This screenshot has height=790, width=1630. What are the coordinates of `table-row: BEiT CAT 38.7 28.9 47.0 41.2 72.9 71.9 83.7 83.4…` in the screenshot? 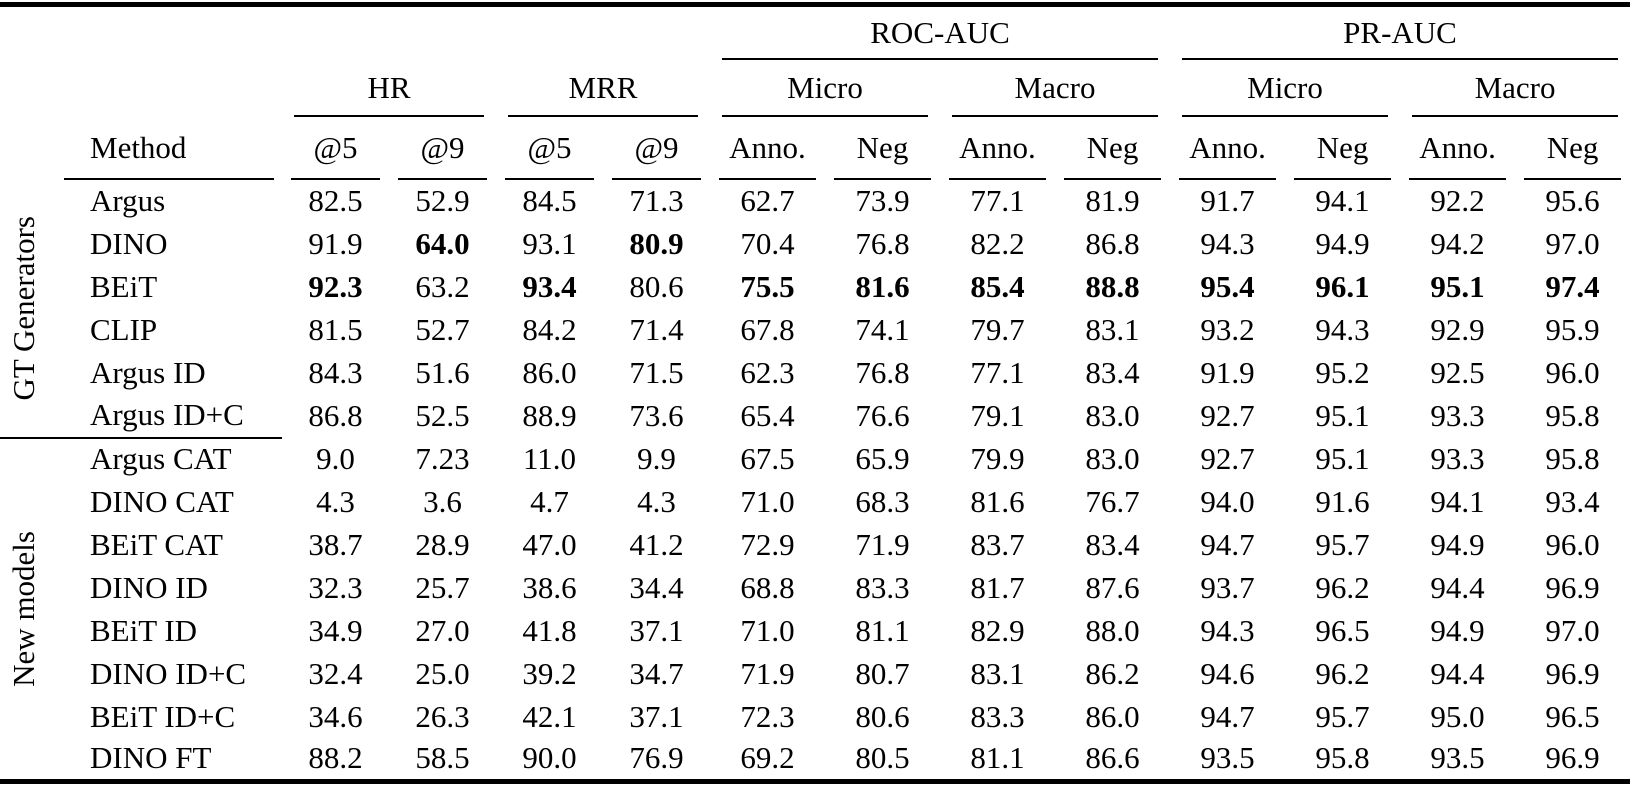 It's located at (815, 545).